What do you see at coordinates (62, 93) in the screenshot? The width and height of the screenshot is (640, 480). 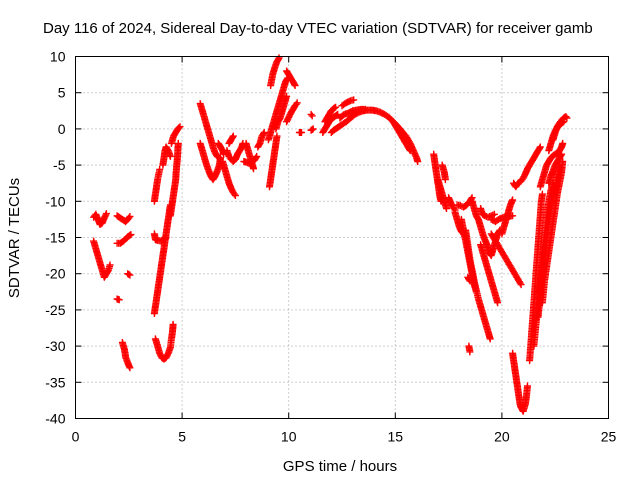 I see `y-tick-label: 5` at bounding box center [62, 93].